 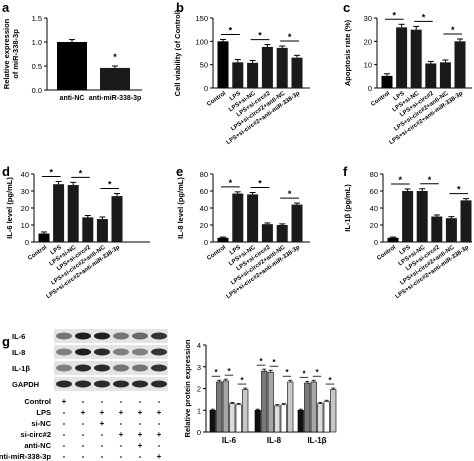 What do you see at coordinates (25, 384) in the screenshot?
I see `band-label: GAPDH` at bounding box center [25, 384].